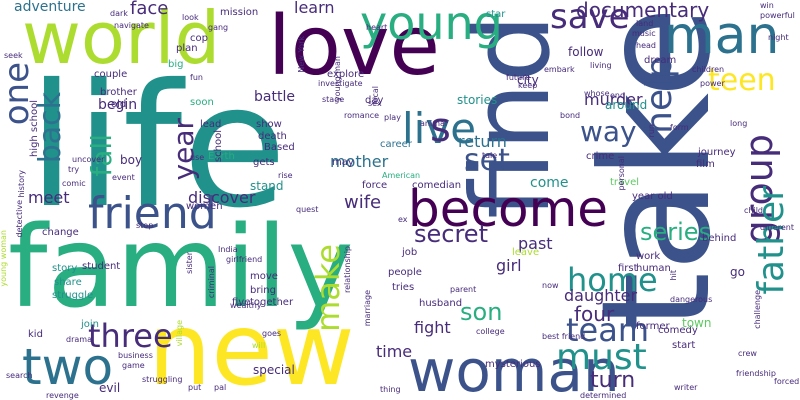  Describe the element at coordinates (678, 330) in the screenshot. I see `word-comedy: comedy` at that location.